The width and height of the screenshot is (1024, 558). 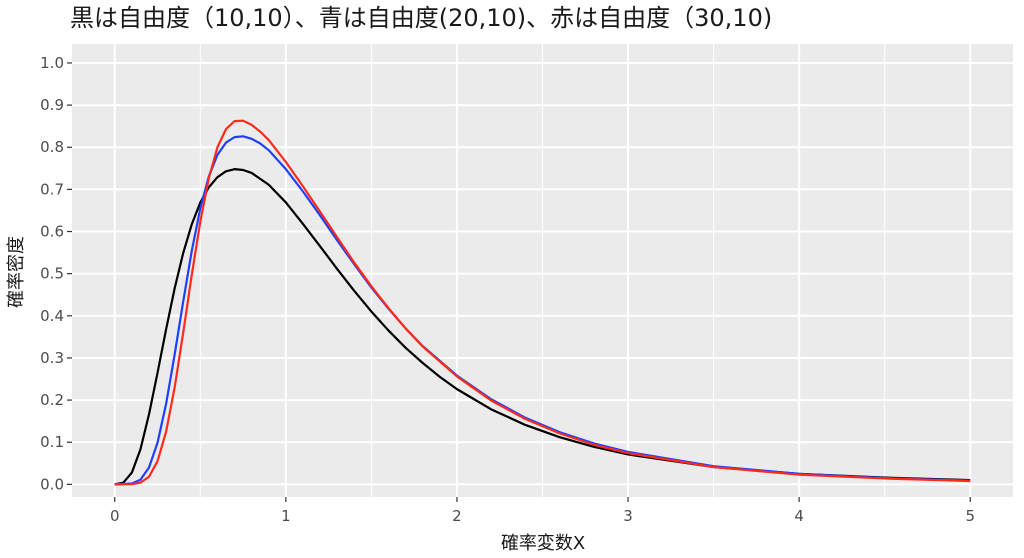 What do you see at coordinates (970, 516) in the screenshot?
I see `x-tick-label: 5` at bounding box center [970, 516].